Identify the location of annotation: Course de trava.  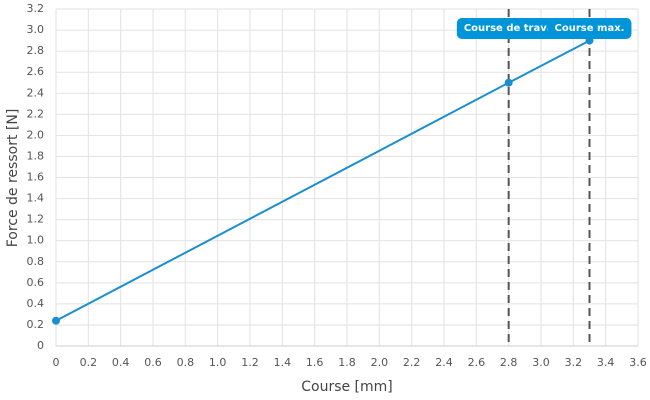
(508, 28).